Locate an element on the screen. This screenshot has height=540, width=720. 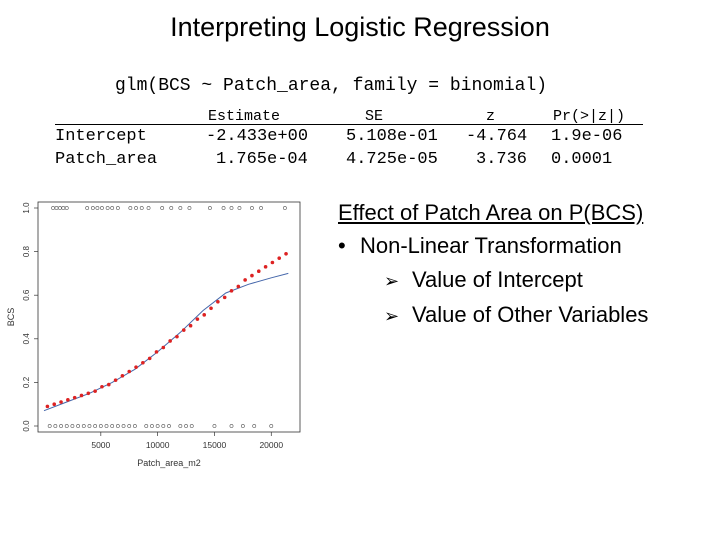
row-name-intercept: Intercept is located at coordinates (101, 136).